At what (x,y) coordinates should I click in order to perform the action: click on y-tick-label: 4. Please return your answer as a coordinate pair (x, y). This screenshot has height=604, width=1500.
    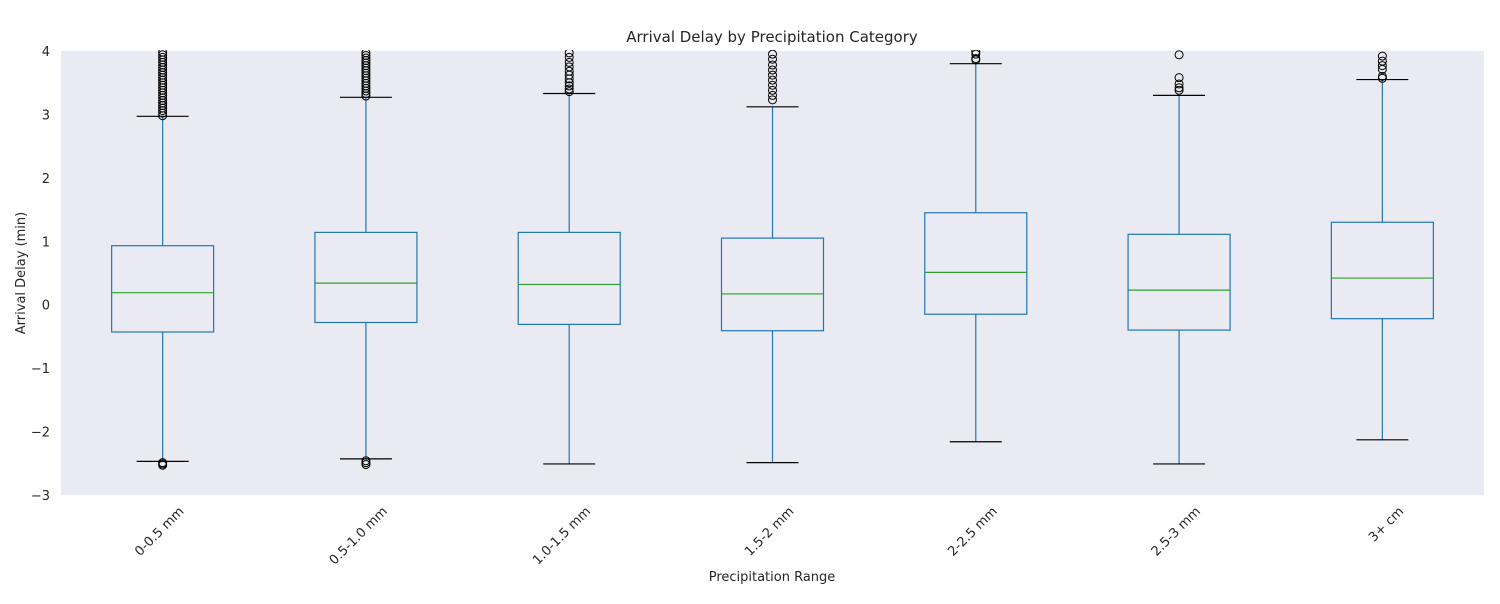
    Looking at the image, I should click on (46, 52).